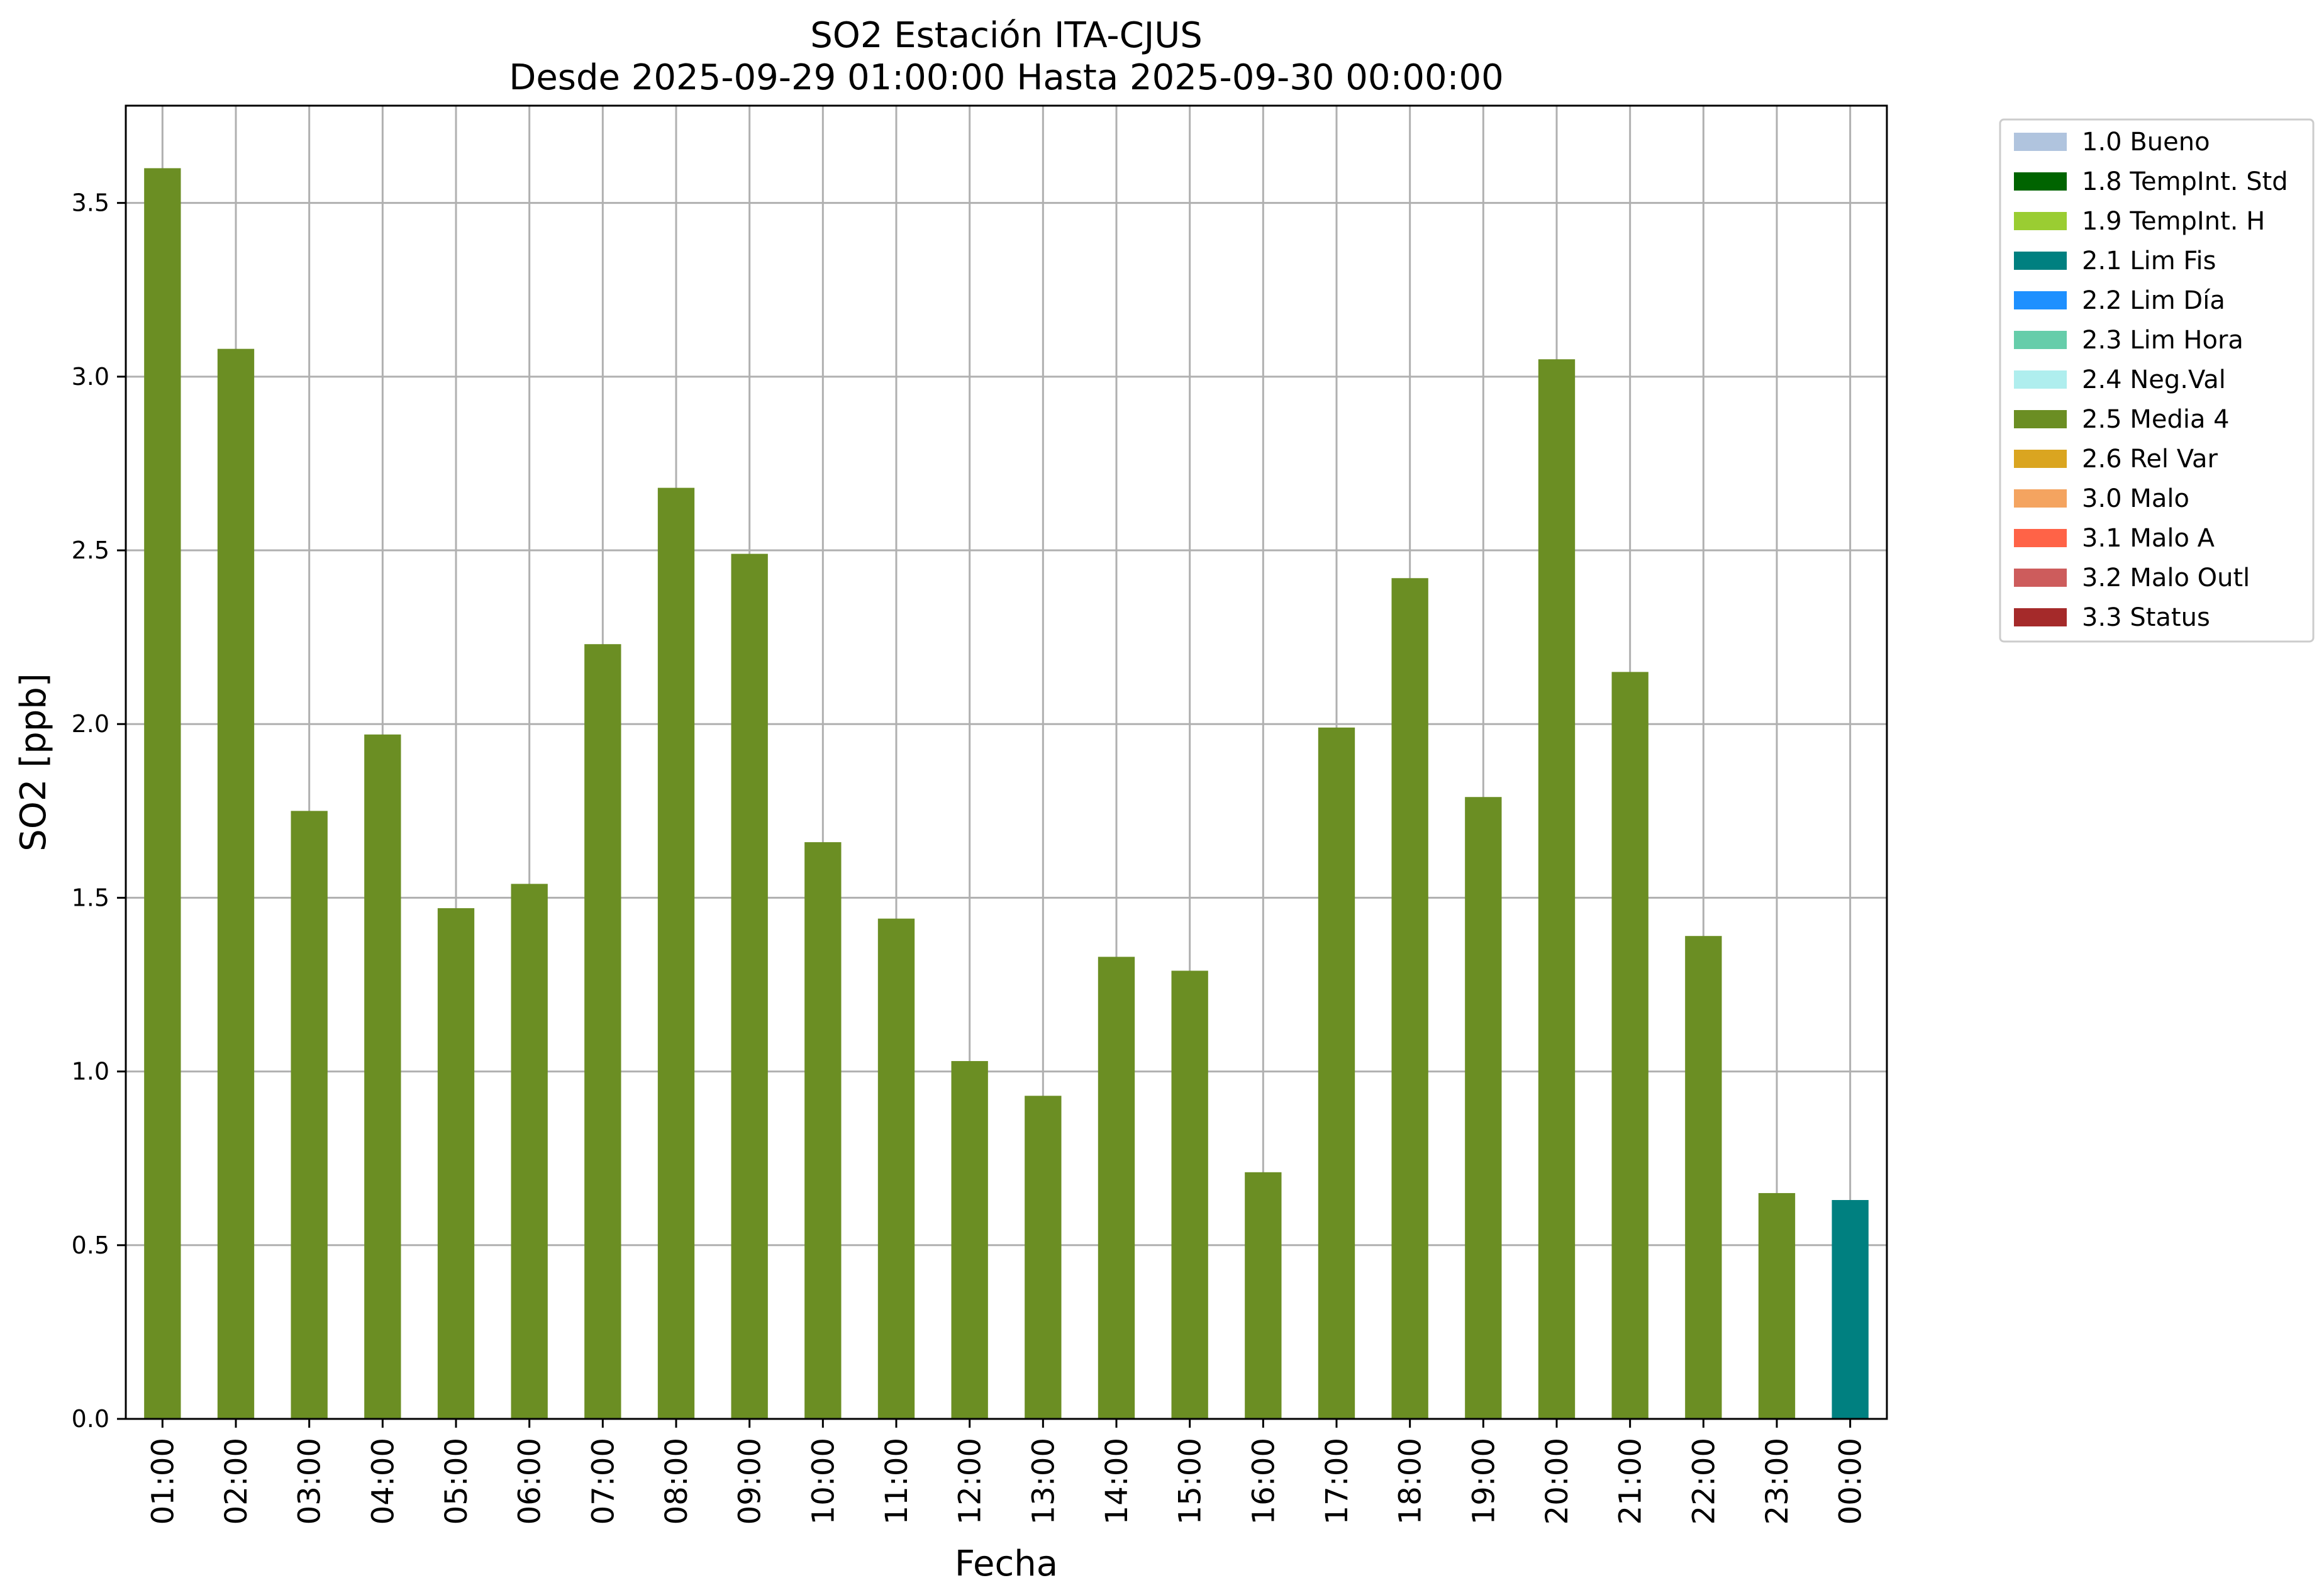  What do you see at coordinates (1703, 1481) in the screenshot?
I see `x-tick-label: 22:00` at bounding box center [1703, 1481].